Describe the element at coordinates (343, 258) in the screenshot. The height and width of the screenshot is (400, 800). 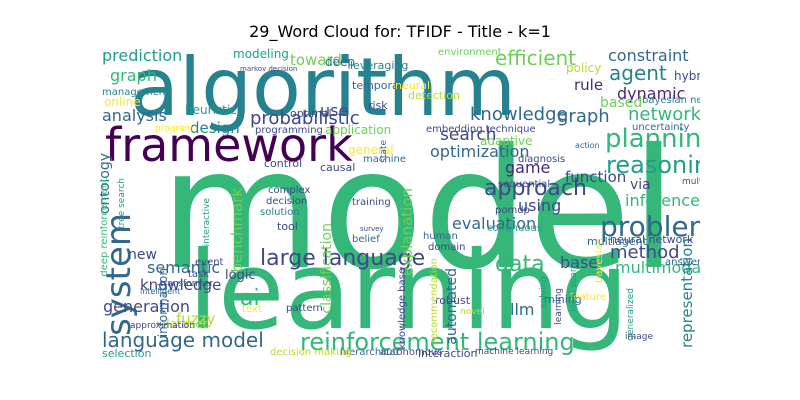
I see `word-large-language: large language` at that location.